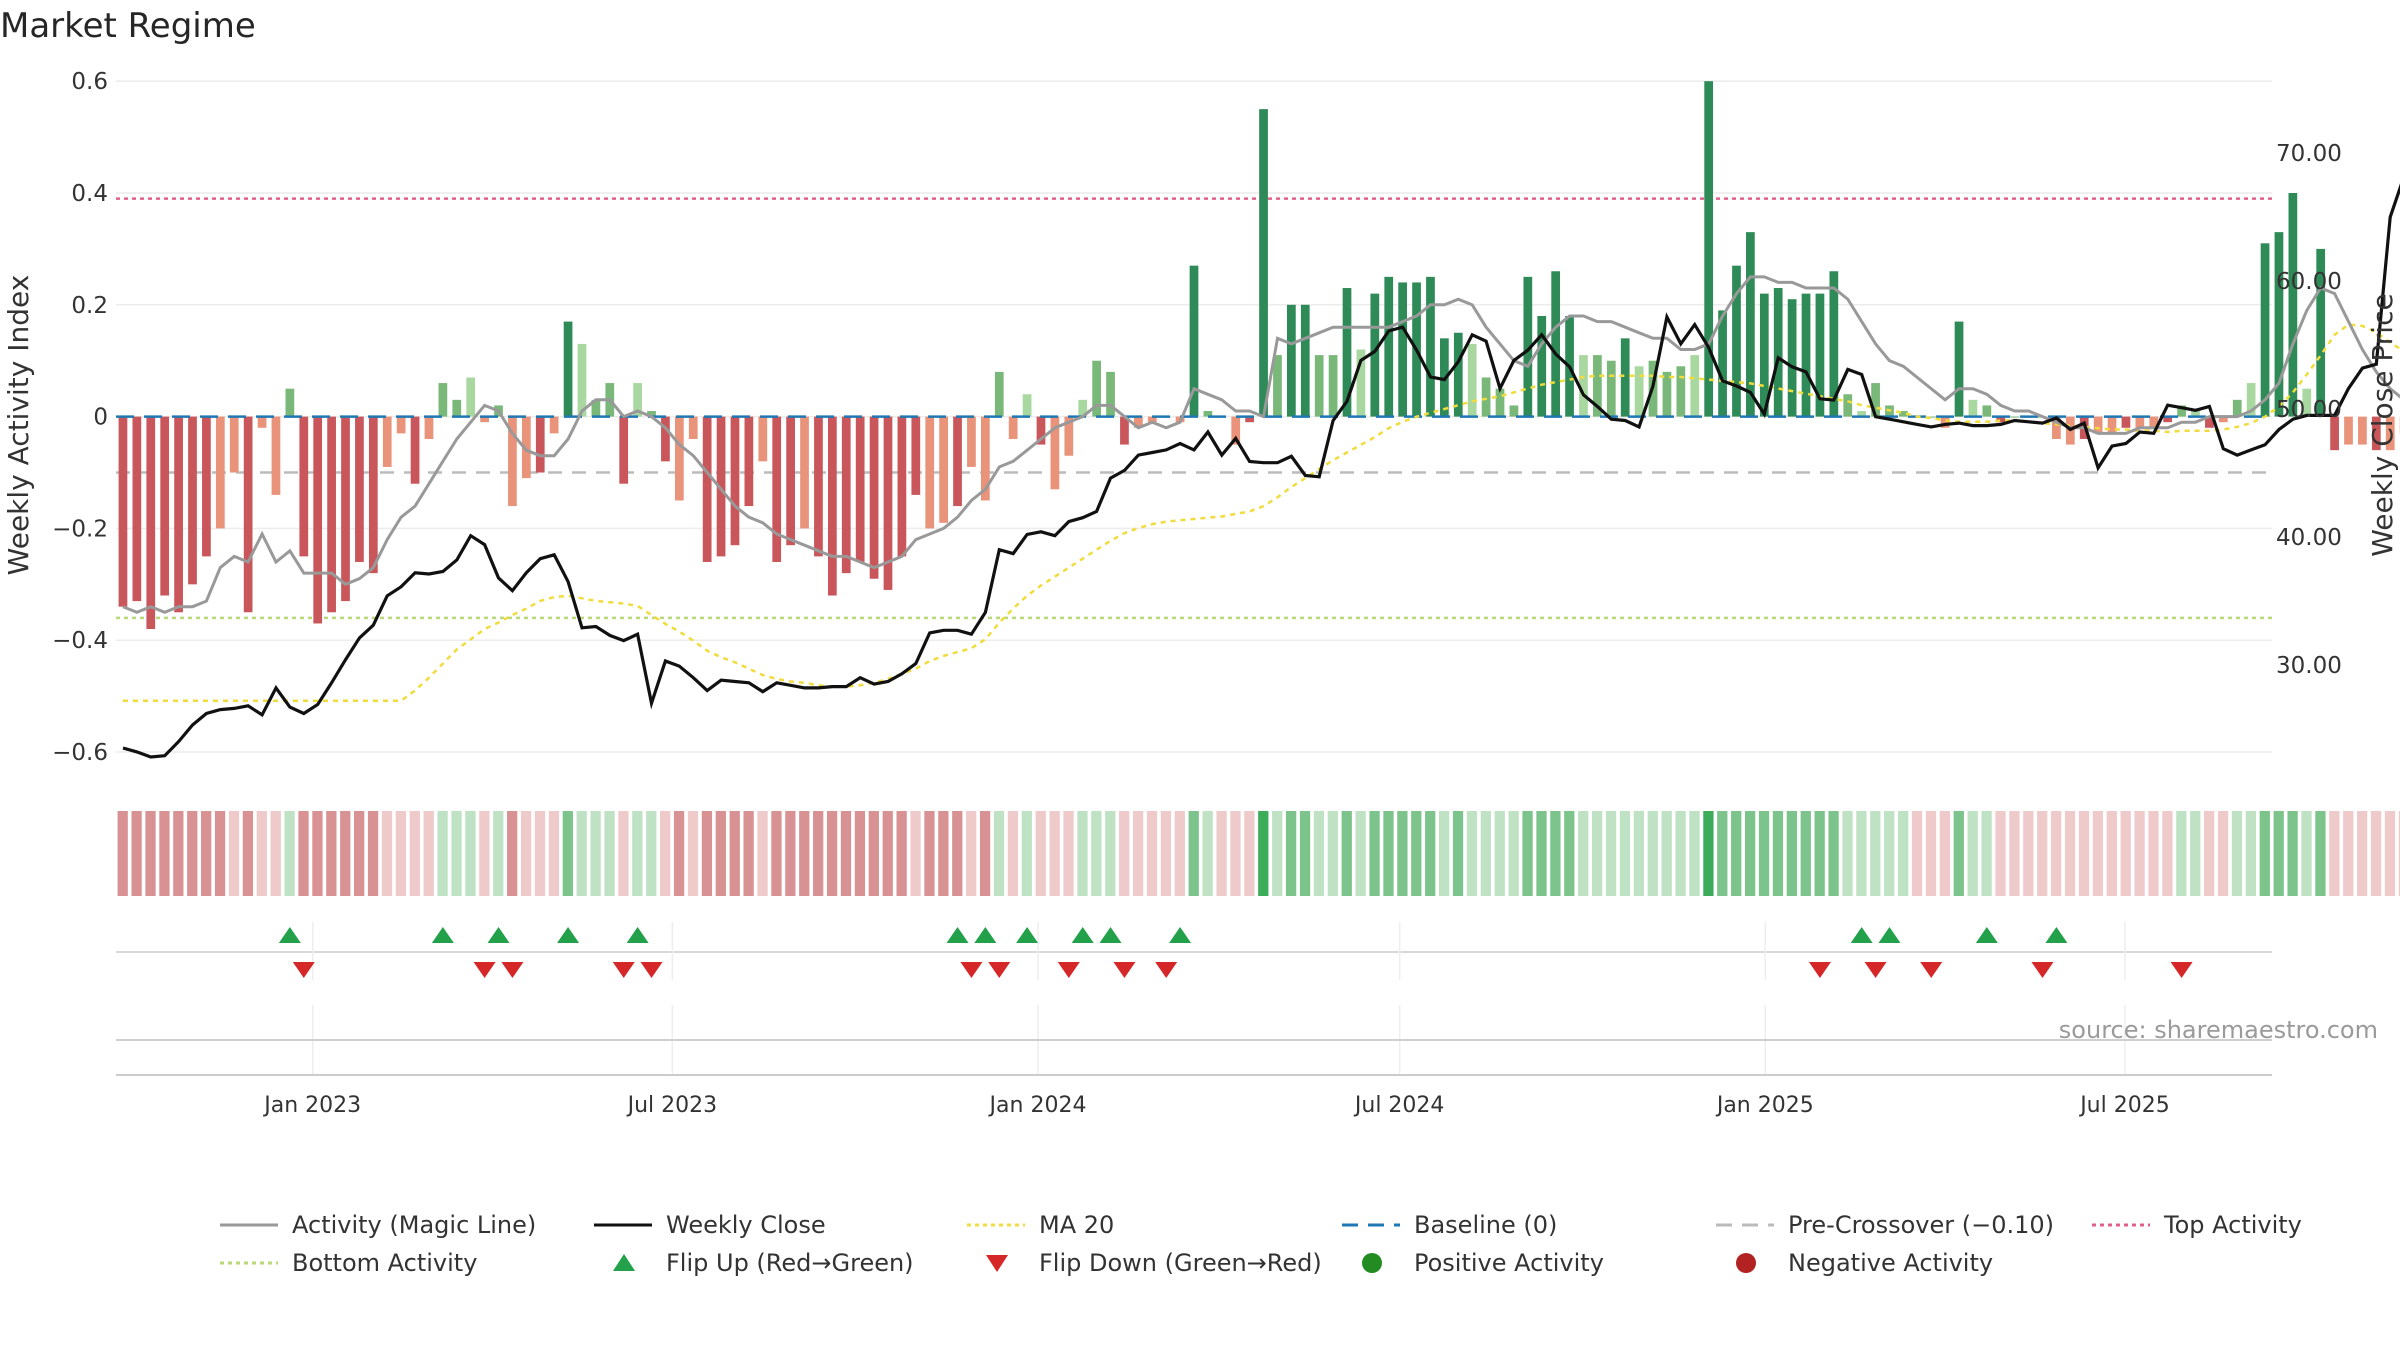 This screenshot has width=2400, height=1350. I want to click on legend-label: Bottom Activity, so click(384, 1263).